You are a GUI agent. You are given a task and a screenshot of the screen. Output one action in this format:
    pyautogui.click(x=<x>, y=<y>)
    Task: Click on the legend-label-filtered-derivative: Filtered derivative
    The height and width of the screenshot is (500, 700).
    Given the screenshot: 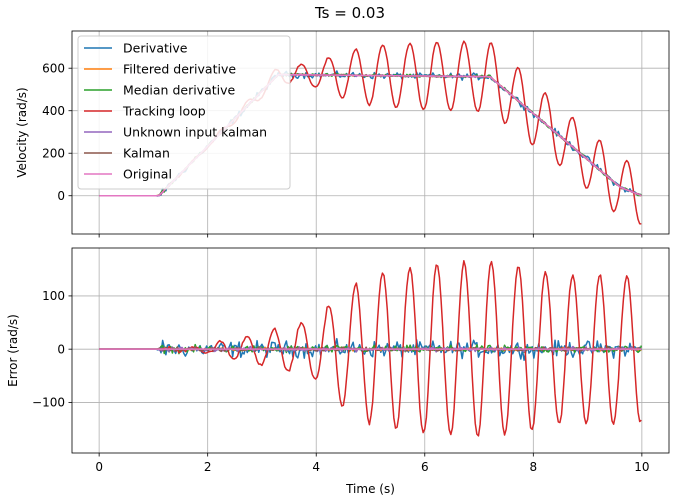 What is the action you would take?
    pyautogui.click(x=179, y=69)
    